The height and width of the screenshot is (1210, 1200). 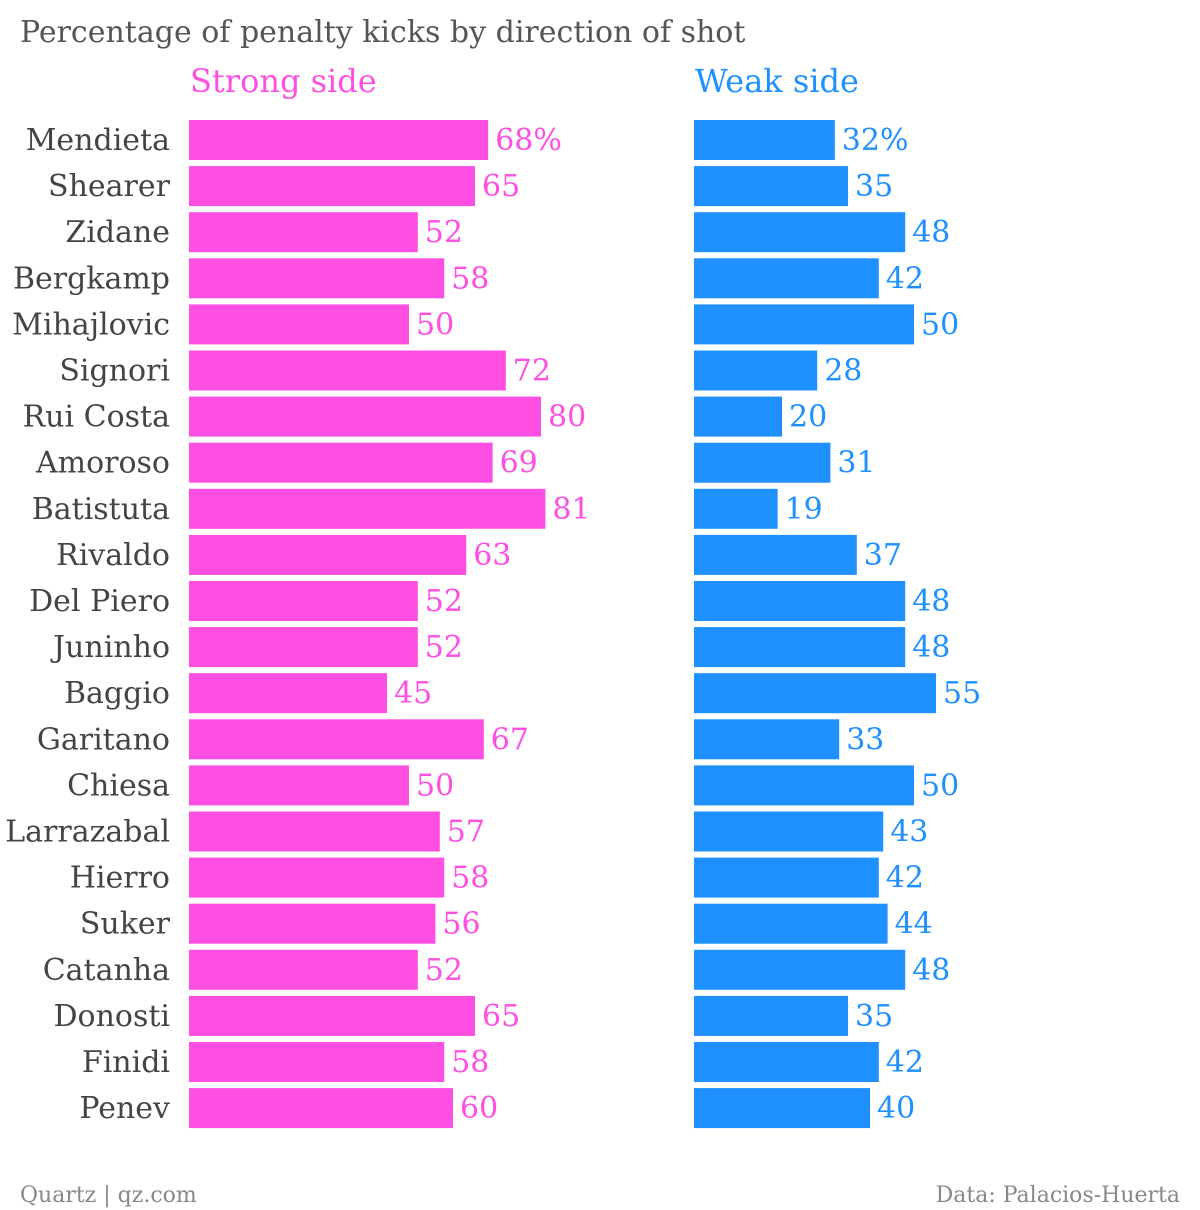 I want to click on data-label: 56, so click(x=461, y=924).